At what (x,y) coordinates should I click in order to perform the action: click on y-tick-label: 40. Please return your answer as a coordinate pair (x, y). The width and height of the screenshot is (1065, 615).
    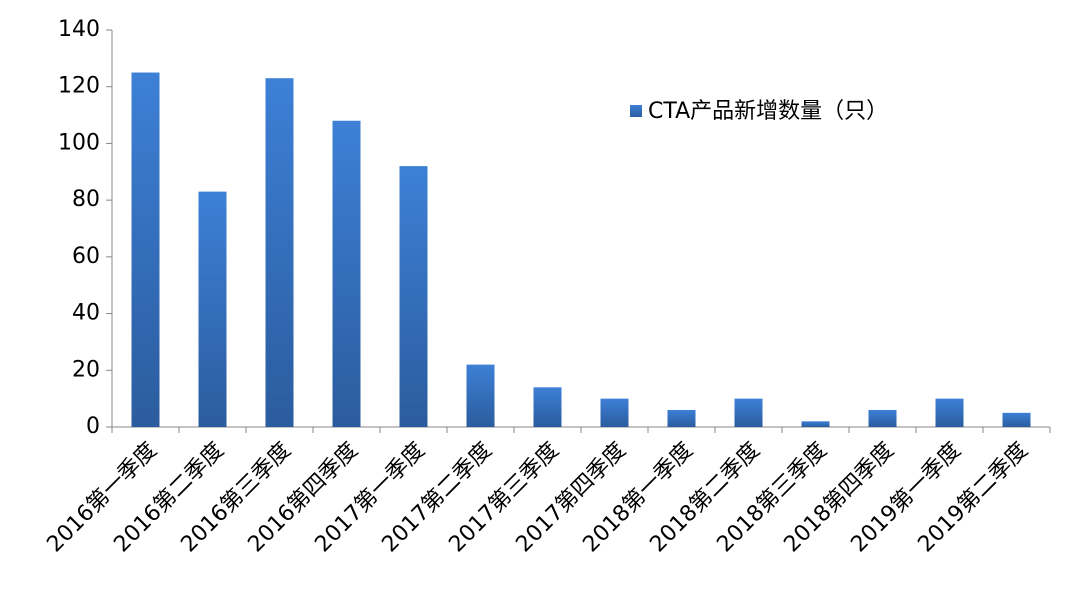
    Looking at the image, I should click on (86, 313).